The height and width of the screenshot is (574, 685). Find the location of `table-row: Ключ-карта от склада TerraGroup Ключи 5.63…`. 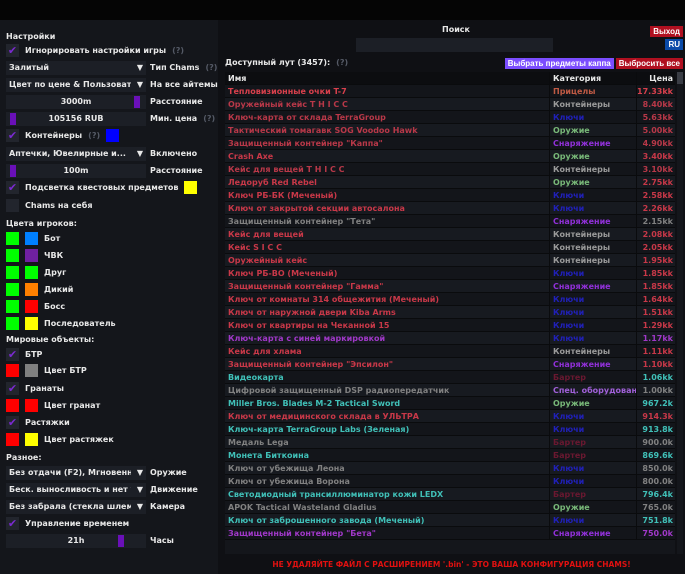

table-row: Ключ-карта от склада TerraGroup Ключи 5.63… is located at coordinates (450, 117).